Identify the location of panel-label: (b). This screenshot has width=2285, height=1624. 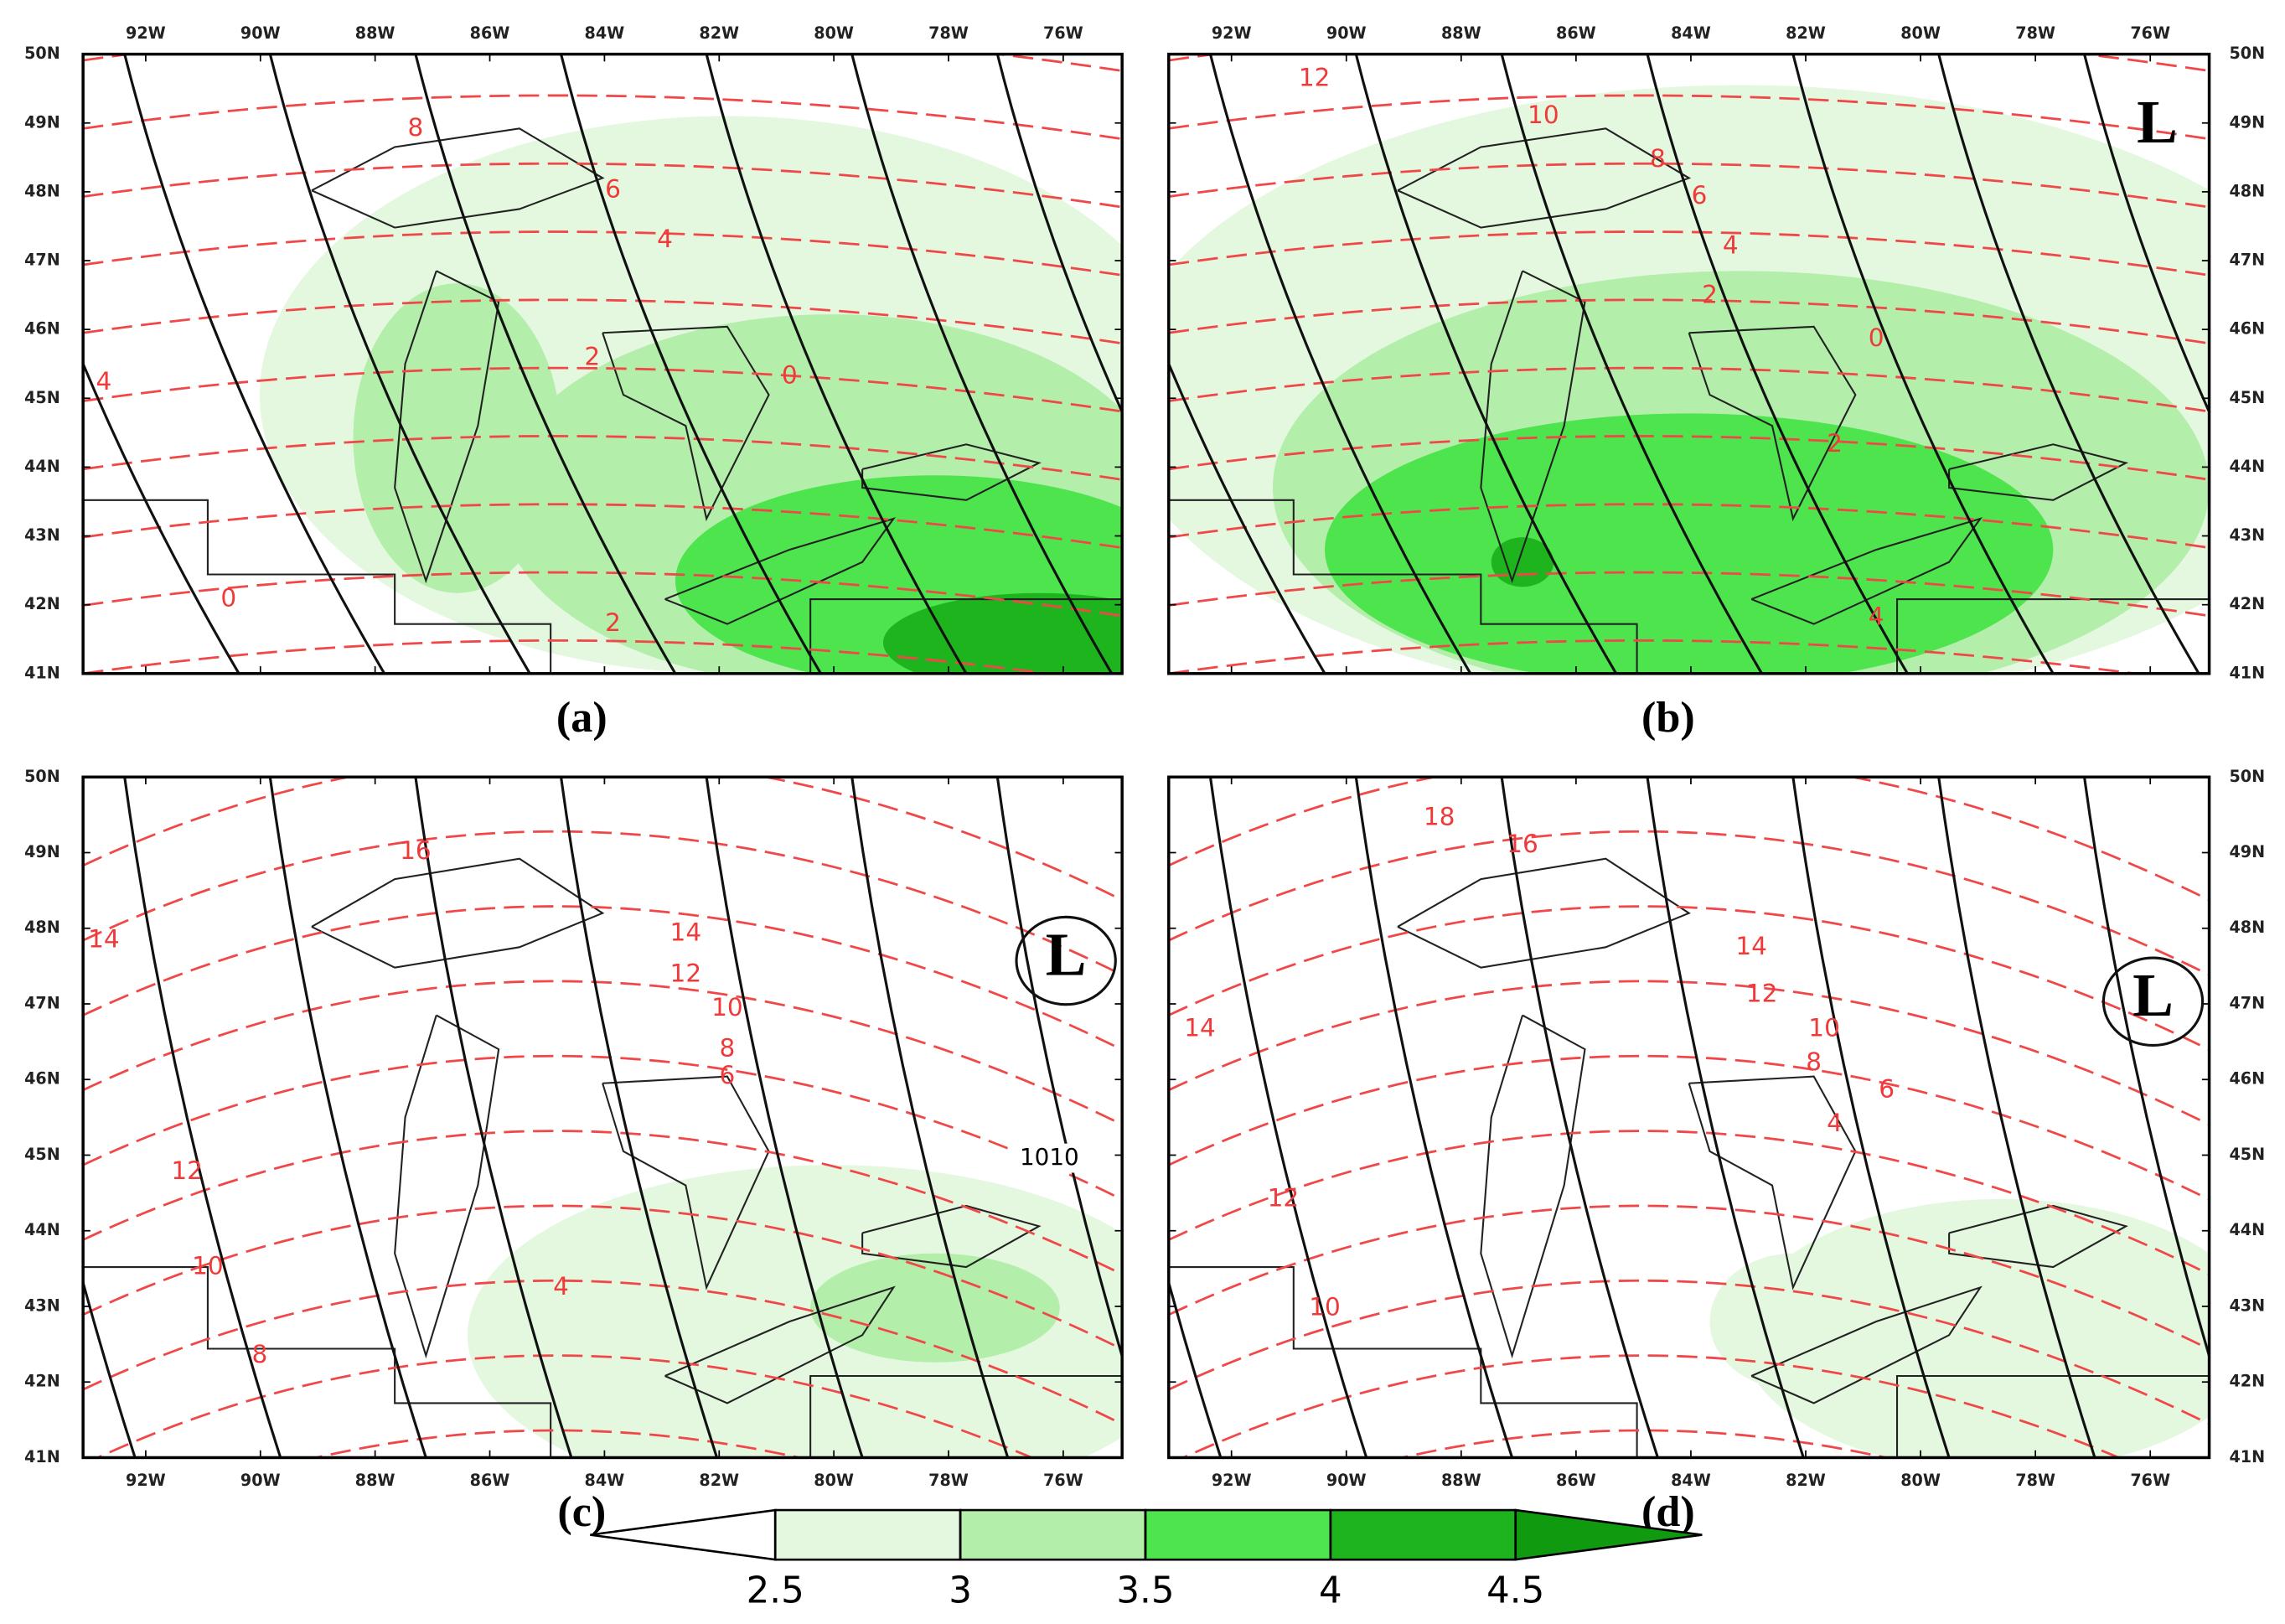
(1668, 718).